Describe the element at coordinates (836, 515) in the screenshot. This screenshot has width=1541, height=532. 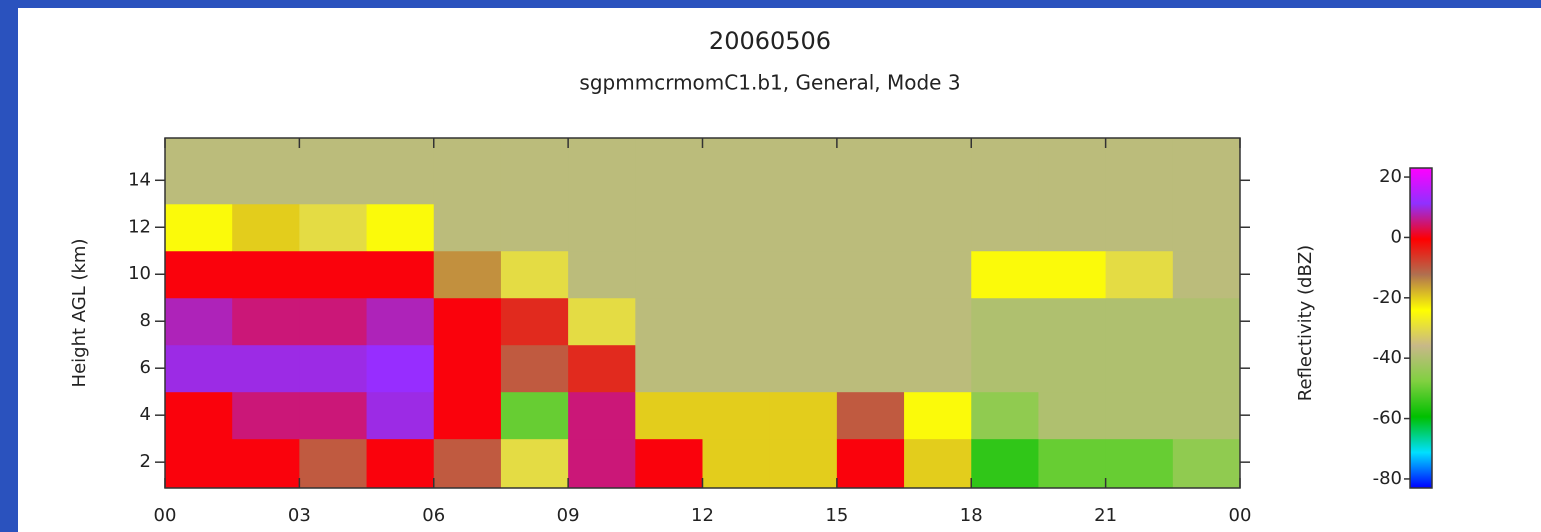
I see `x-tick-label: 15` at that location.